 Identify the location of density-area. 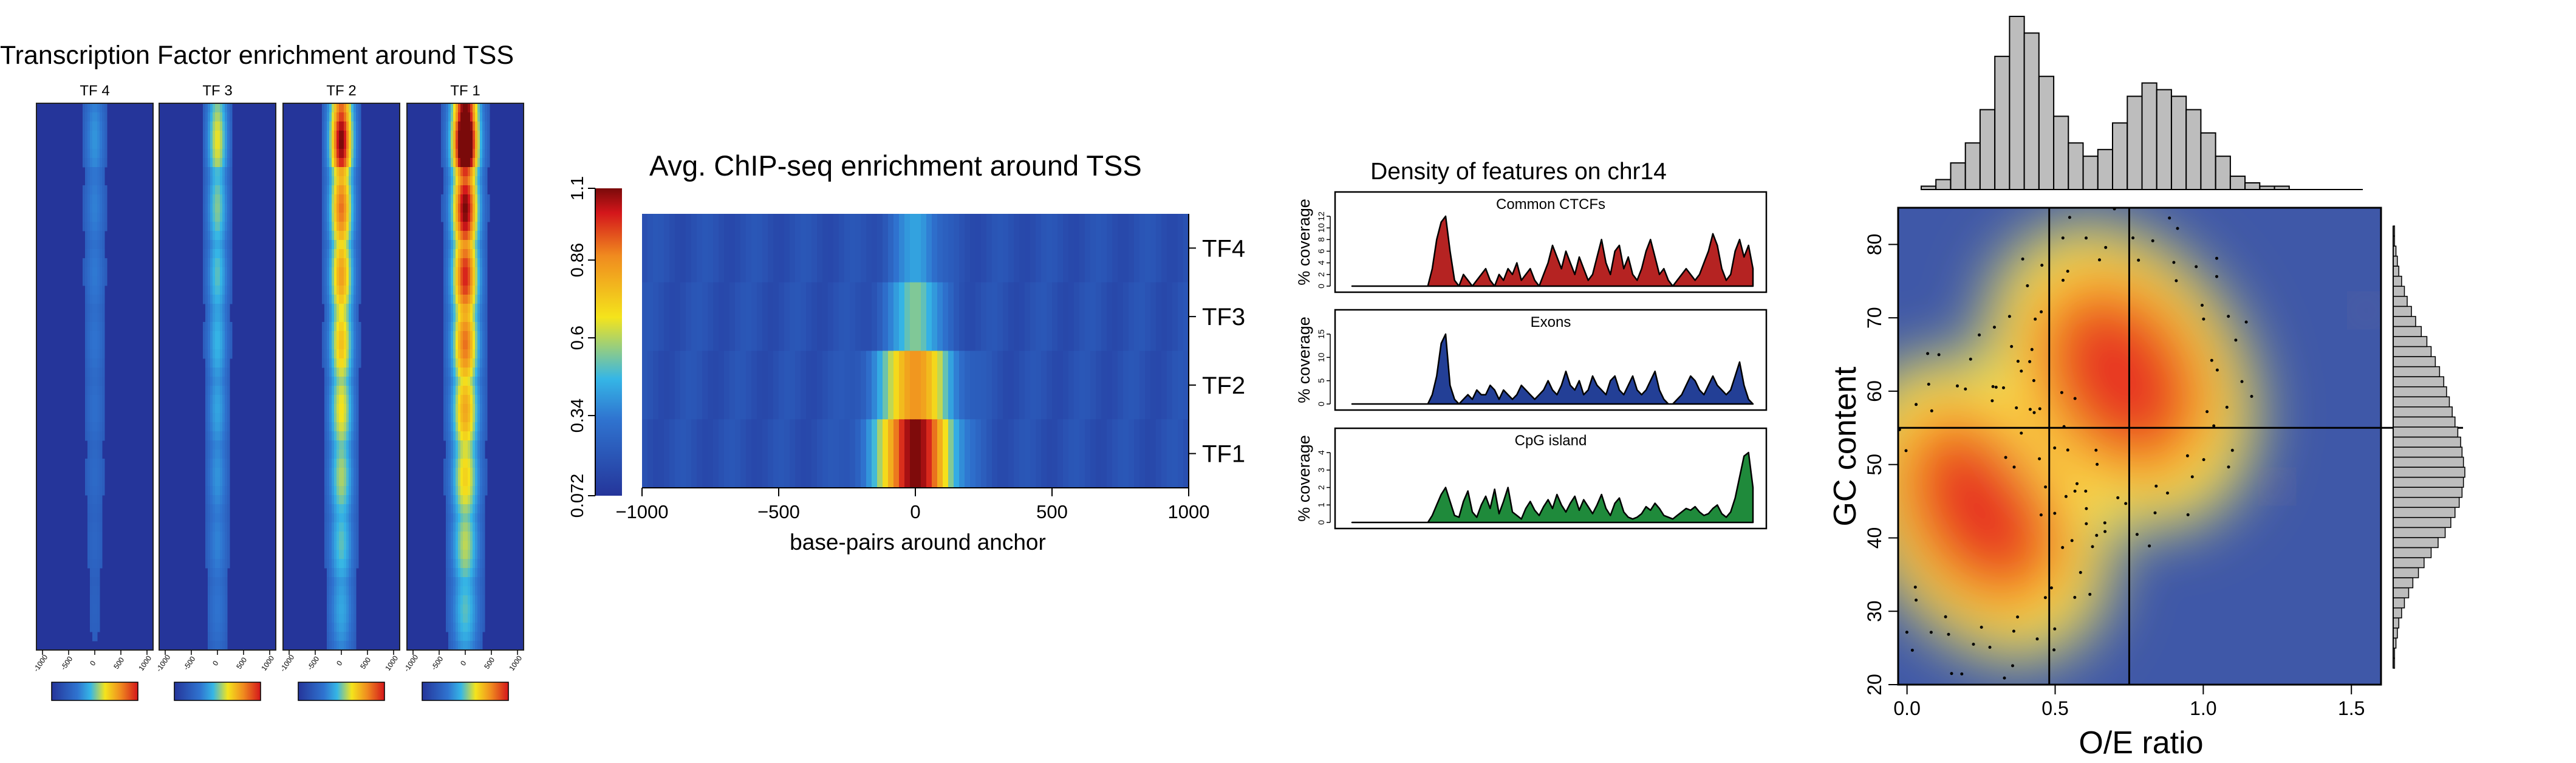
(1552, 369).